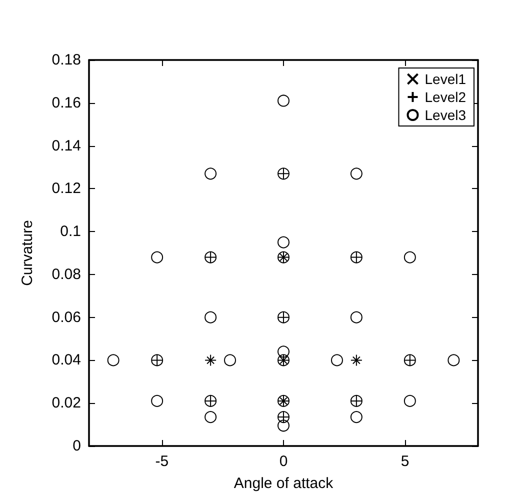 Image resolution: width=522 pixels, height=504 pixels. Describe the element at coordinates (284, 483) in the screenshot. I see `x-axis-title: Angle of attack` at that location.